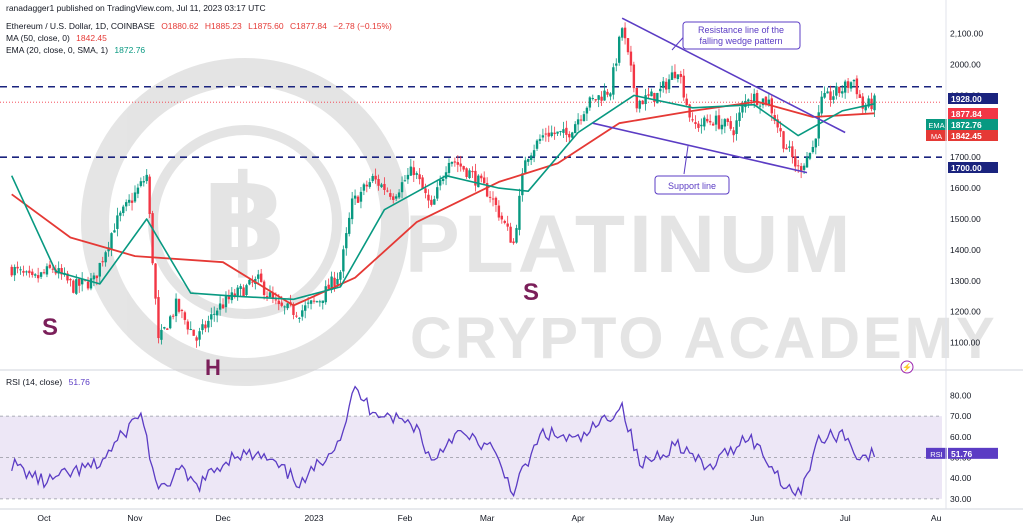 The image size is (1023, 526). I want to click on head-label: H, so click(213, 367).